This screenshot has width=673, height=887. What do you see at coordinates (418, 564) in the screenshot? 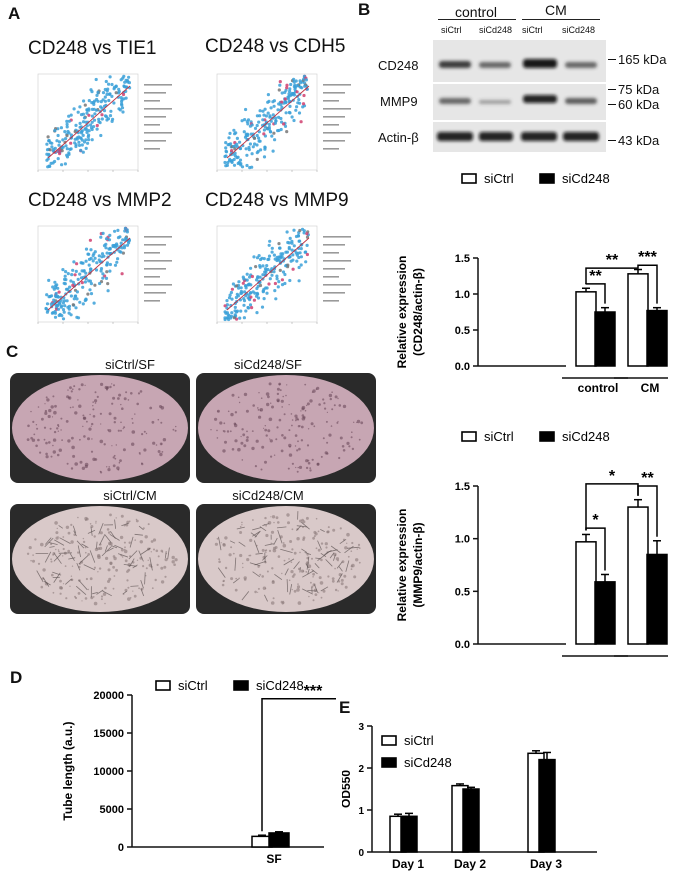
I see `y-axis-label: (MMP9/actin-β)` at bounding box center [418, 564].